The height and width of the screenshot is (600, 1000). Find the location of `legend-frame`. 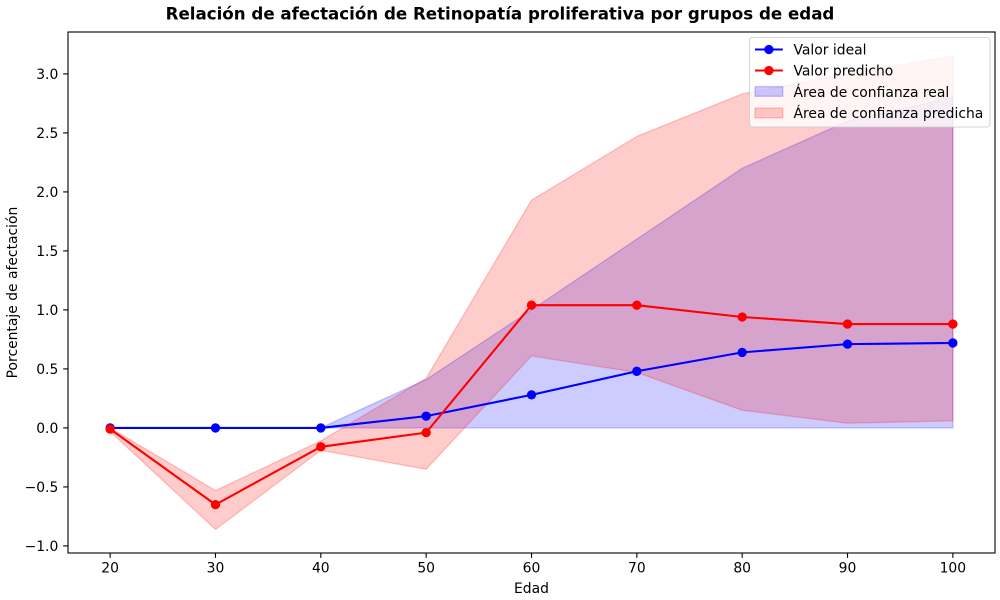

legend-frame is located at coordinates (869, 82).